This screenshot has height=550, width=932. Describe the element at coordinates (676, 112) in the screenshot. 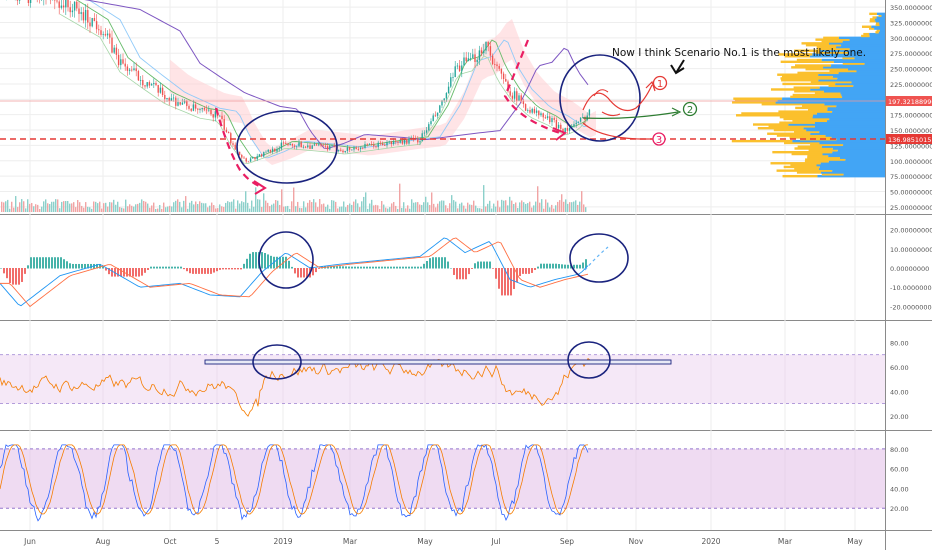

I see `scenario-2-head` at that location.